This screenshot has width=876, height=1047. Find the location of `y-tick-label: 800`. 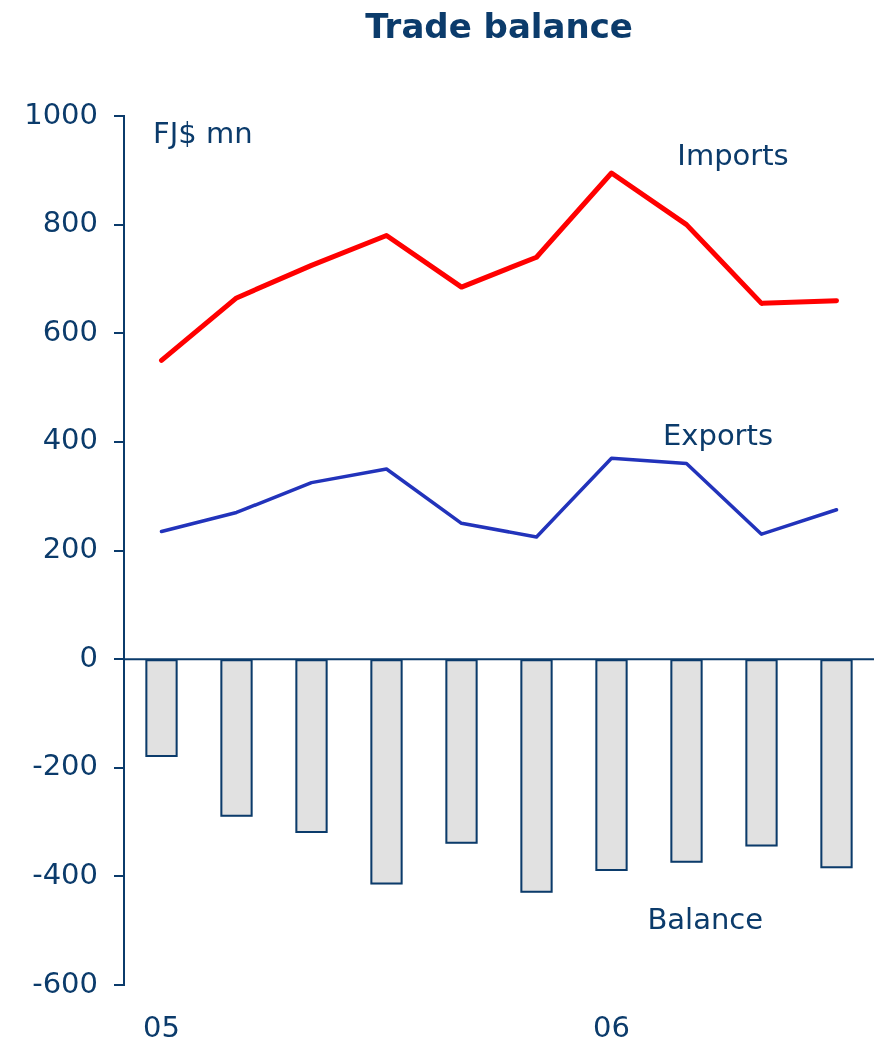

y-tick-label: 800 is located at coordinates (70, 222).